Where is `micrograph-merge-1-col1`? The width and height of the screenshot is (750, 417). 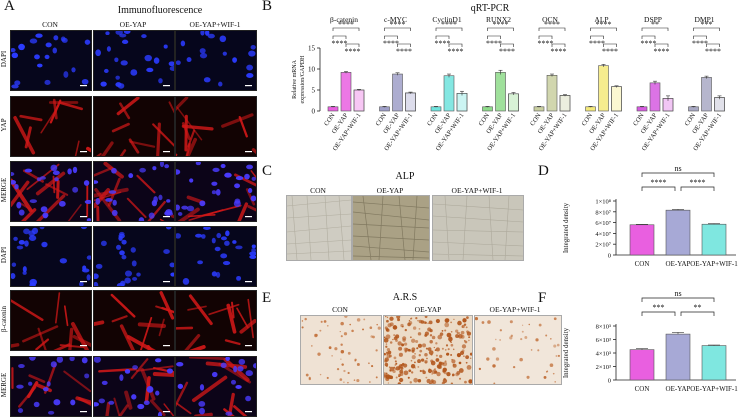 micrograph-merge-1-col1 is located at coordinates (51, 191).